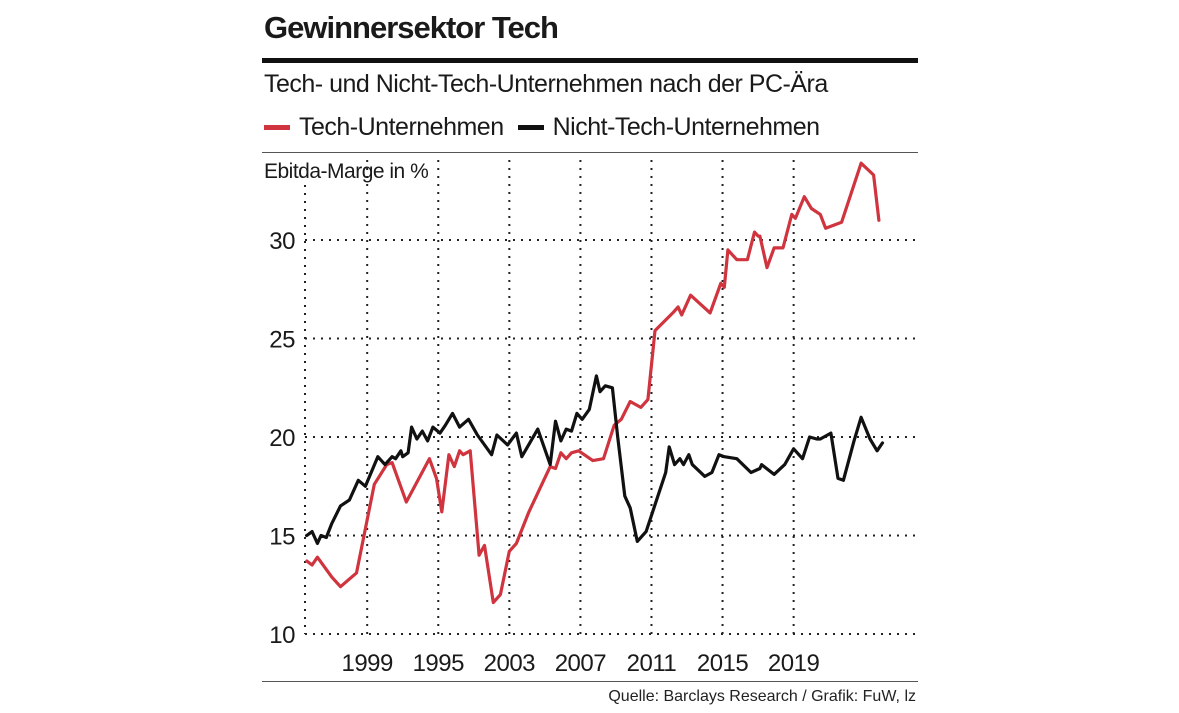 This screenshot has width=1179, height=713. I want to click on footer-rule, so click(590, 681).